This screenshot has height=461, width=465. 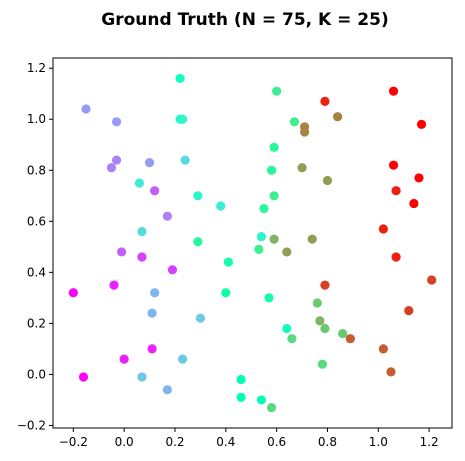 What do you see at coordinates (36, 68) in the screenshot?
I see `y-tick-label: 1.2` at bounding box center [36, 68].